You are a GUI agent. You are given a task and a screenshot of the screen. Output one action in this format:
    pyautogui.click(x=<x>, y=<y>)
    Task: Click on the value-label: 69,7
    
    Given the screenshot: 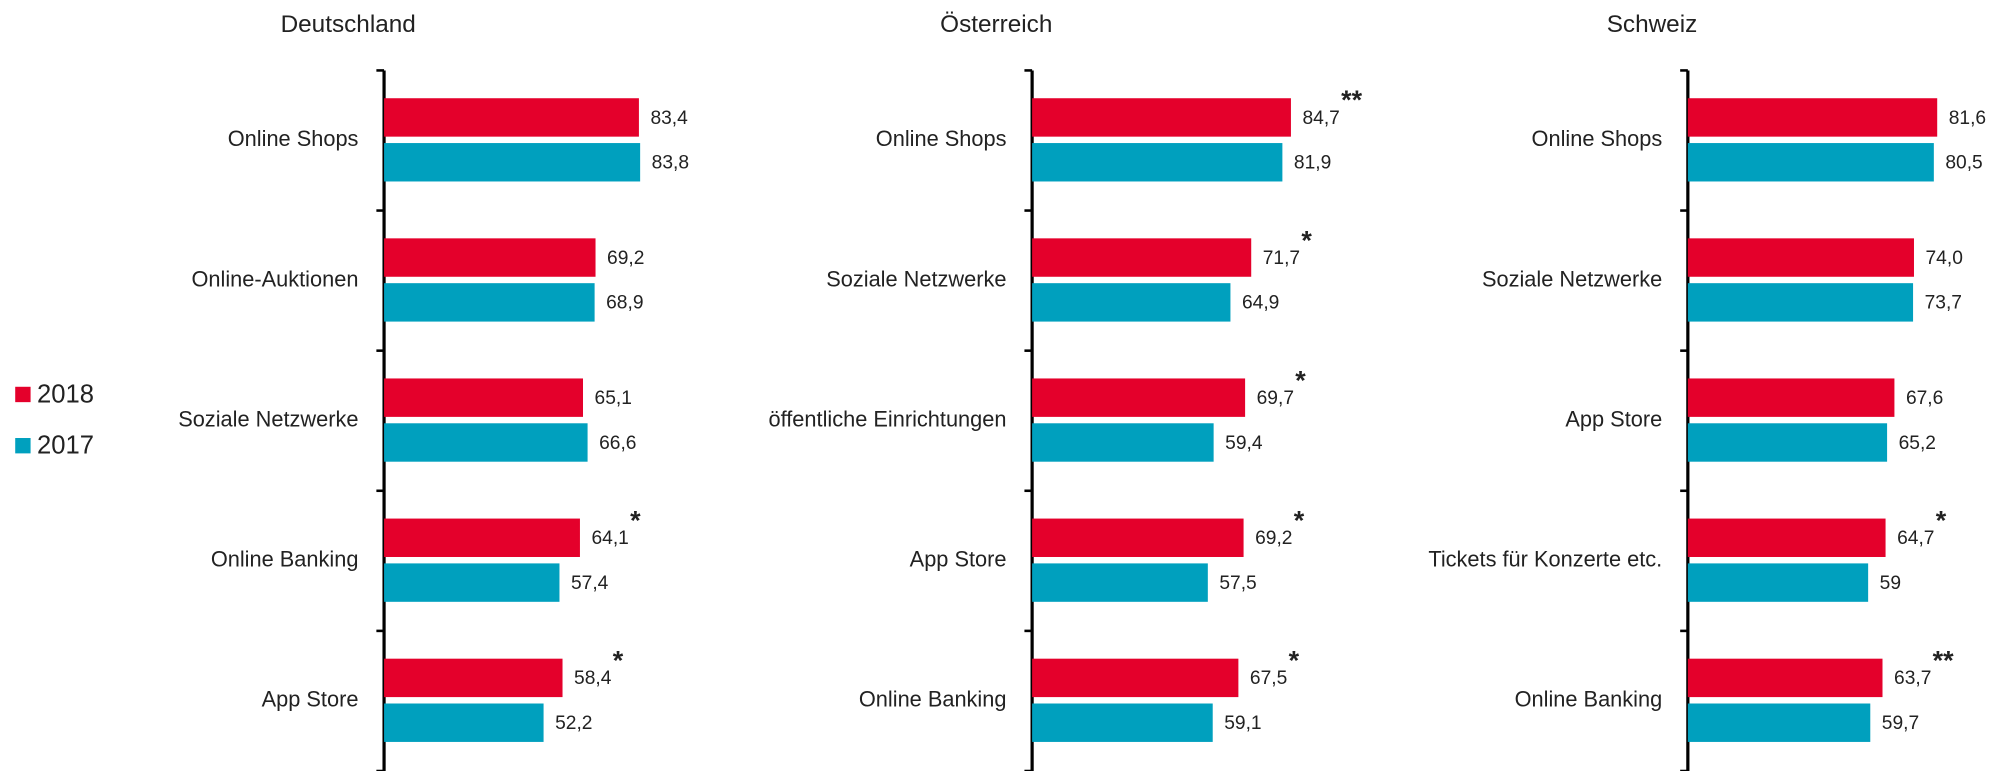 What is the action you would take?
    pyautogui.click(x=1275, y=398)
    